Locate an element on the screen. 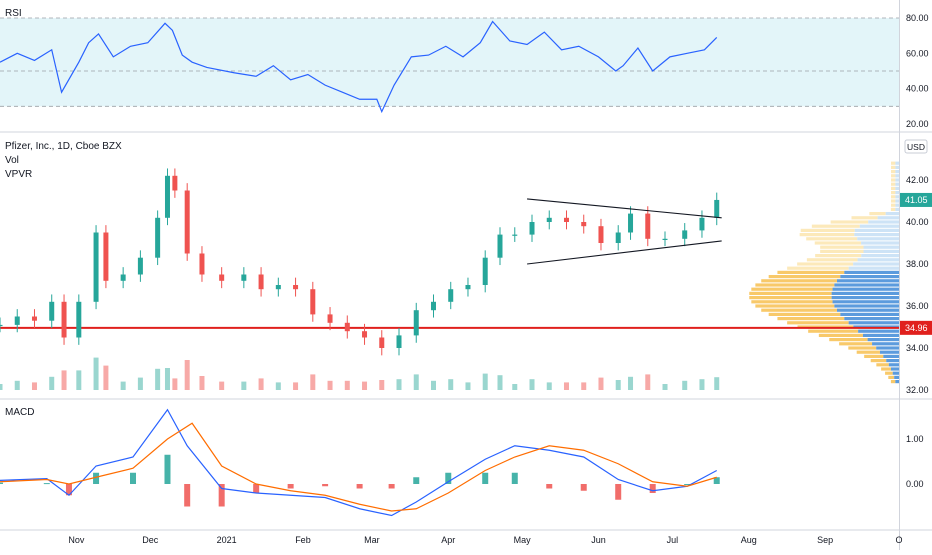 The image size is (932, 555). currency-label: USD is located at coordinates (916, 147).